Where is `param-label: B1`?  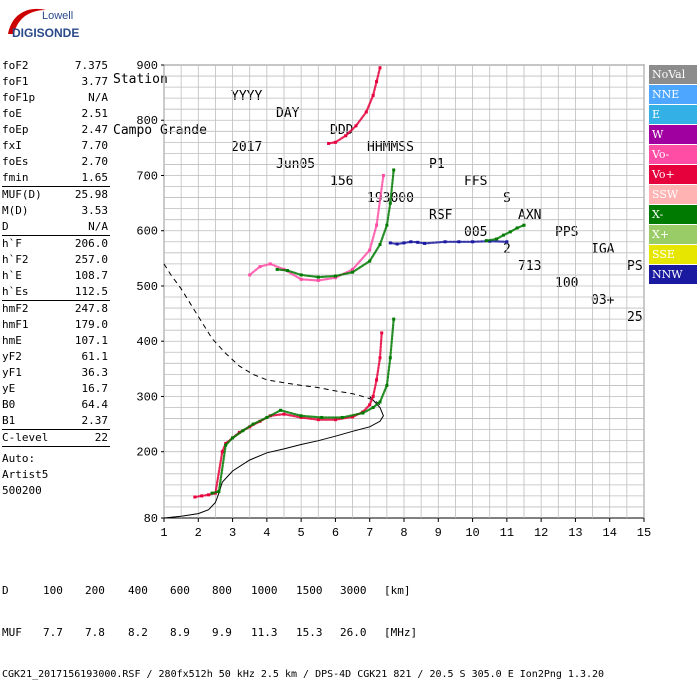
param-label: B1 is located at coordinates (9, 420).